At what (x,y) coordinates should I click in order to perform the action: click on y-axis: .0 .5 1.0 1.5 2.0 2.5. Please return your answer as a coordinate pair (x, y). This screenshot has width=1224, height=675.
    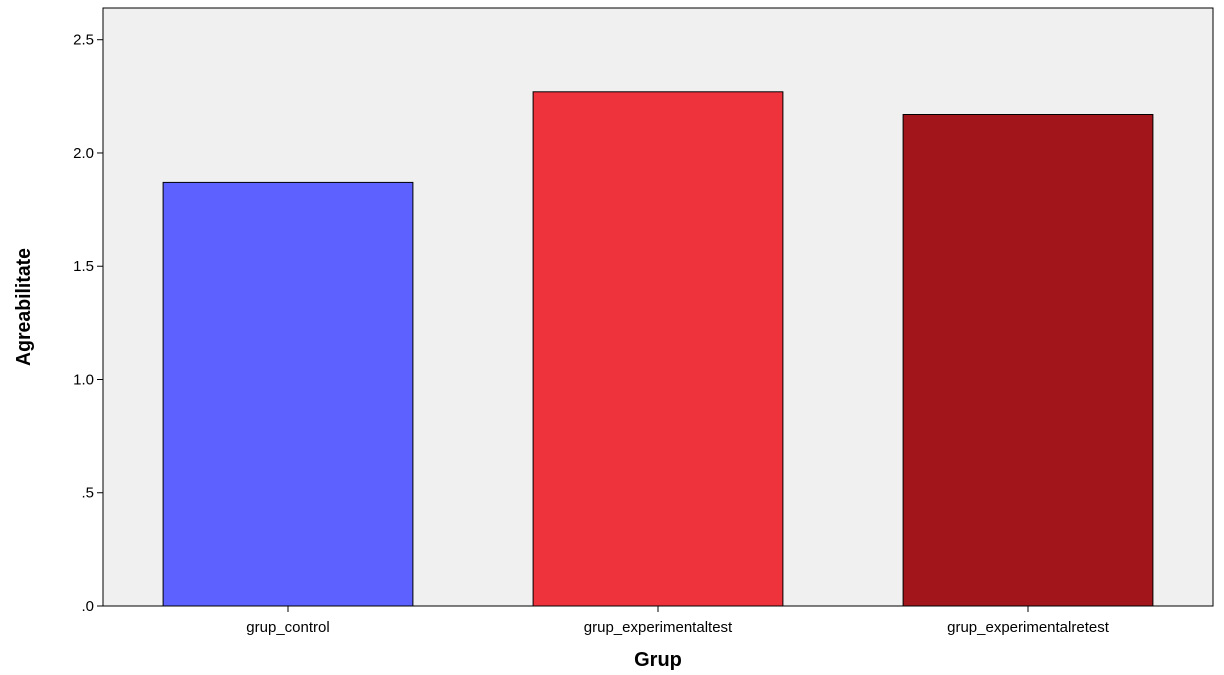
    Looking at the image, I should click on (88, 323).